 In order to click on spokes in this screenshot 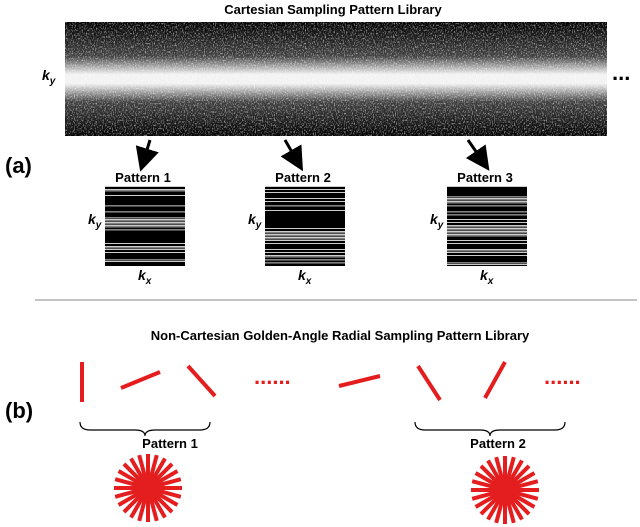, I will do `click(293, 381)`.